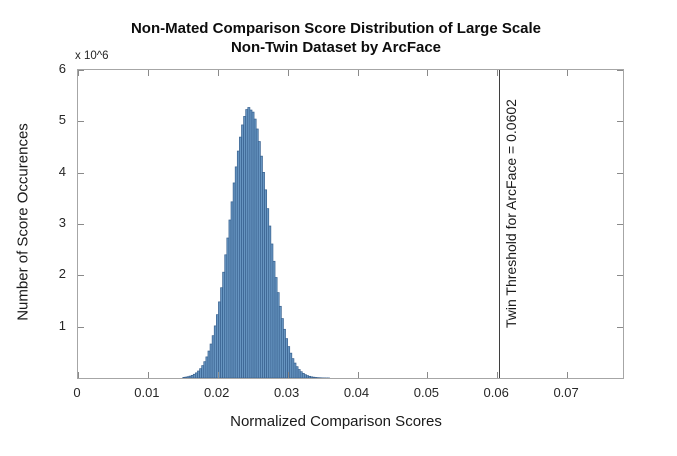 This screenshot has width=677, height=456. Describe the element at coordinates (496, 392) in the screenshot. I see `x-tick-label: 0.06` at that location.